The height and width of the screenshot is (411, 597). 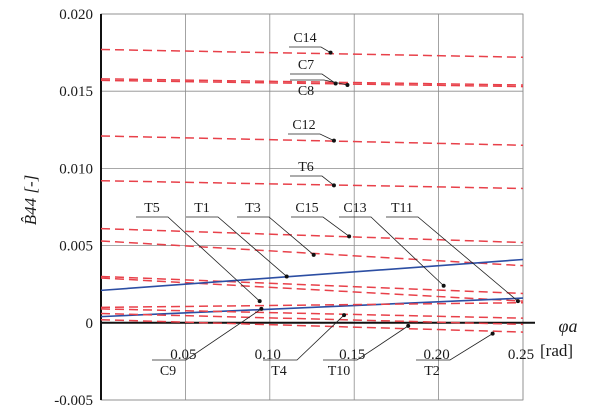 I want to click on annotation-label-t6: T6, so click(x=306, y=167).